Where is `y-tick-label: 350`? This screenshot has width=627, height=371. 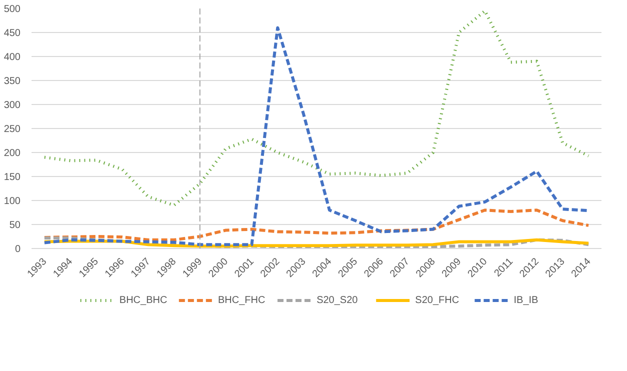 y-tick-label: 350 is located at coordinates (12, 81).